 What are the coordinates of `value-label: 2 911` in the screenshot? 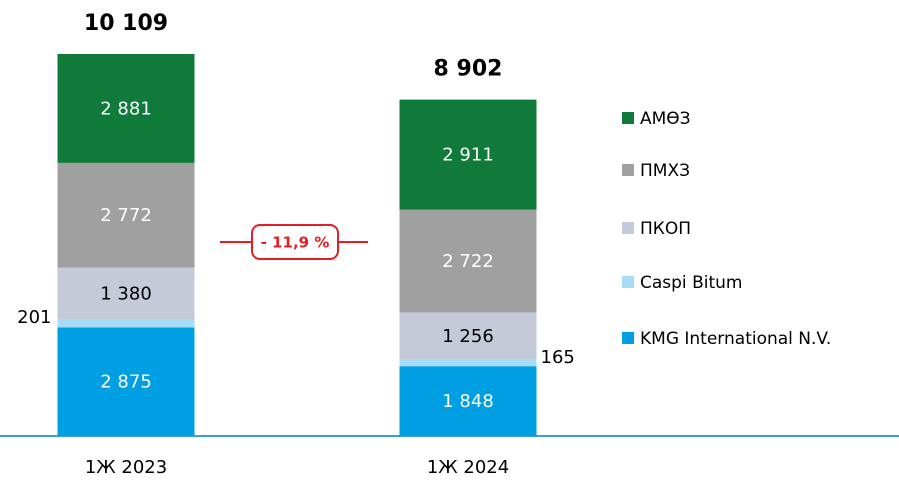 It's located at (468, 155).